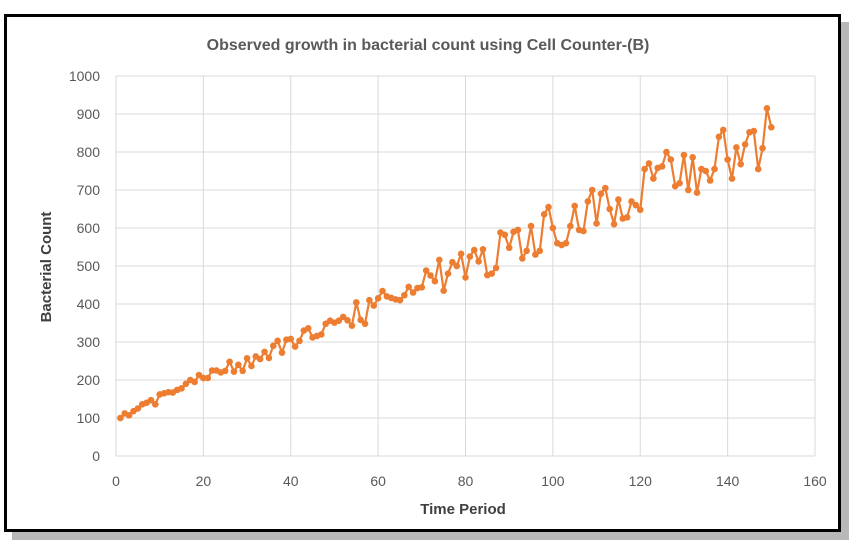  I want to click on y-tick-label: 1000, so click(84, 76).